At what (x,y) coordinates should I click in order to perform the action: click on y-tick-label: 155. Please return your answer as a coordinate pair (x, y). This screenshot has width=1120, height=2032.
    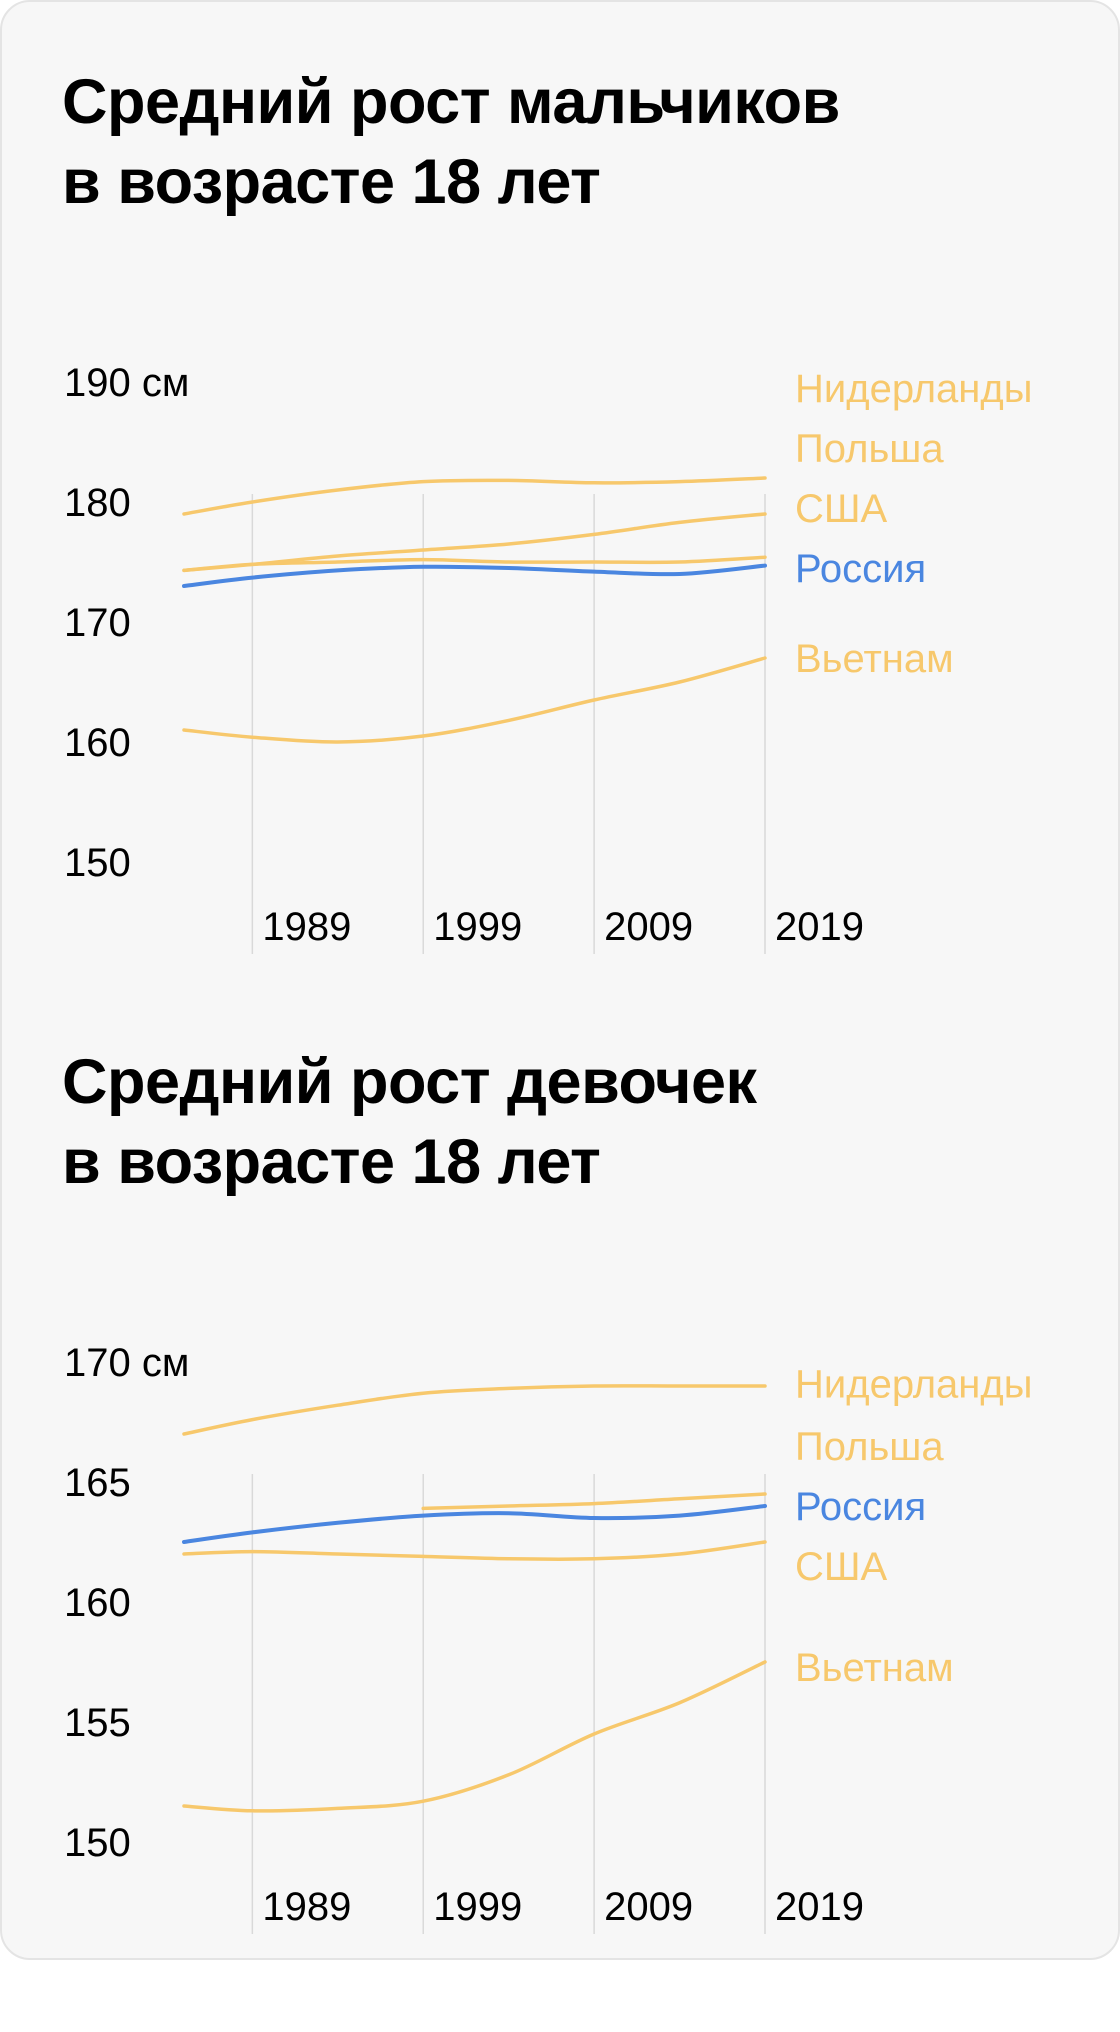
    Looking at the image, I should click on (97, 1723).